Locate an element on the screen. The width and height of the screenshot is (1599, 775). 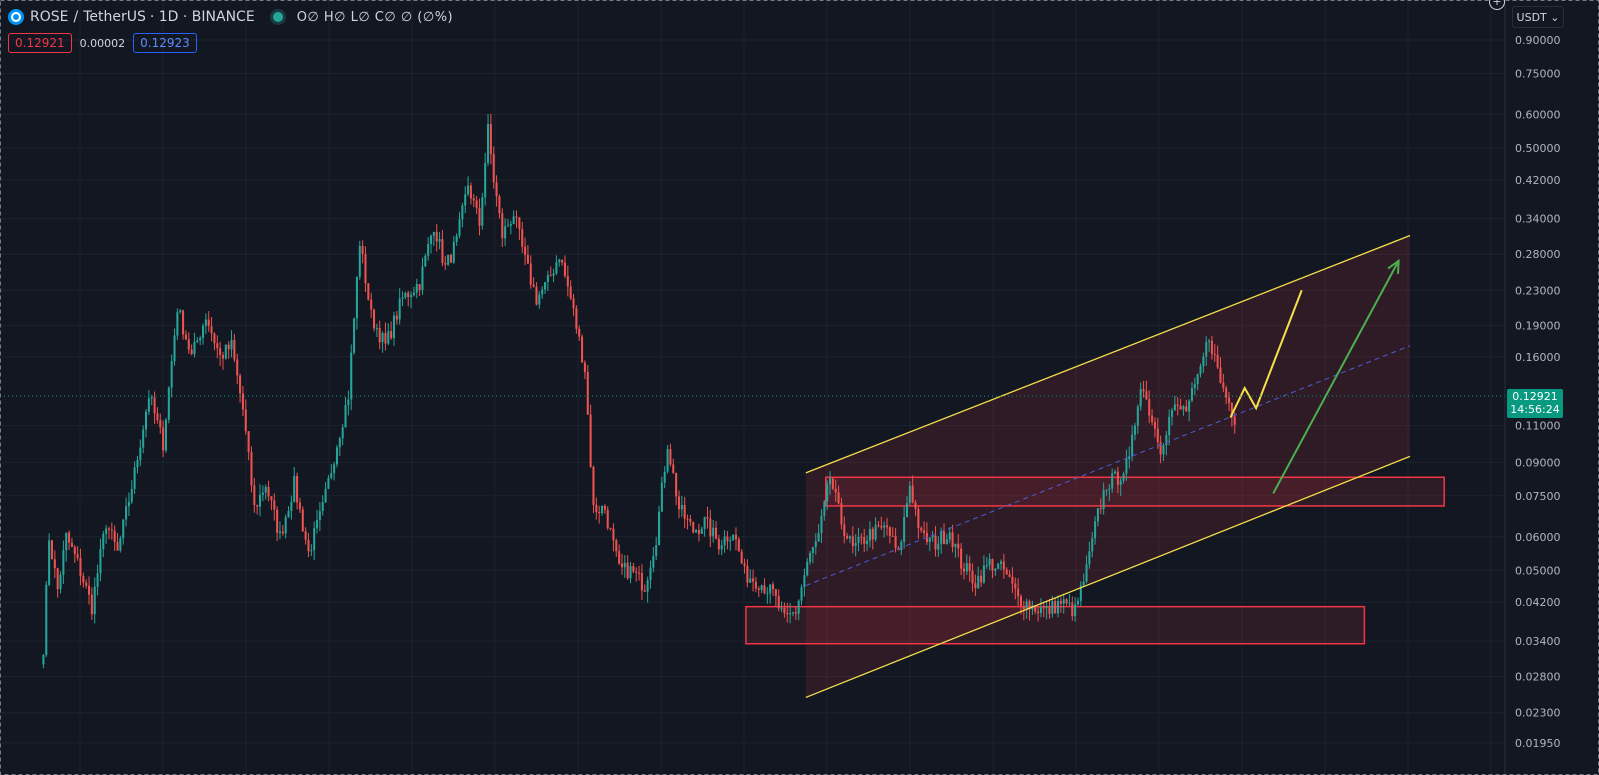
price-tick-label: 0.09000 is located at coordinates (1538, 462).